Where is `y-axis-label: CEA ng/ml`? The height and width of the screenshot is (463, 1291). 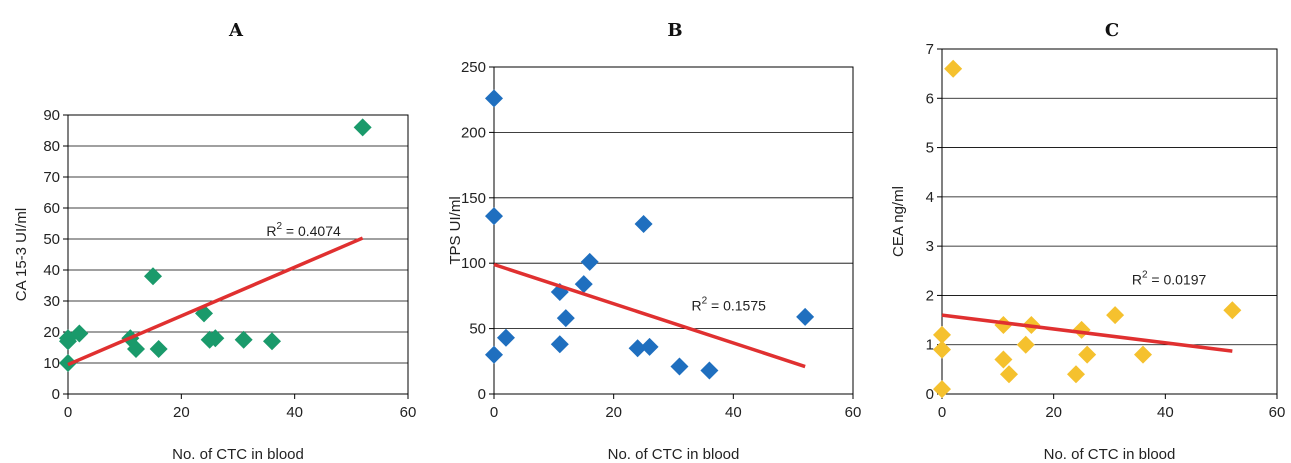
y-axis-label: CEA ng/ml is located at coordinates (898, 221).